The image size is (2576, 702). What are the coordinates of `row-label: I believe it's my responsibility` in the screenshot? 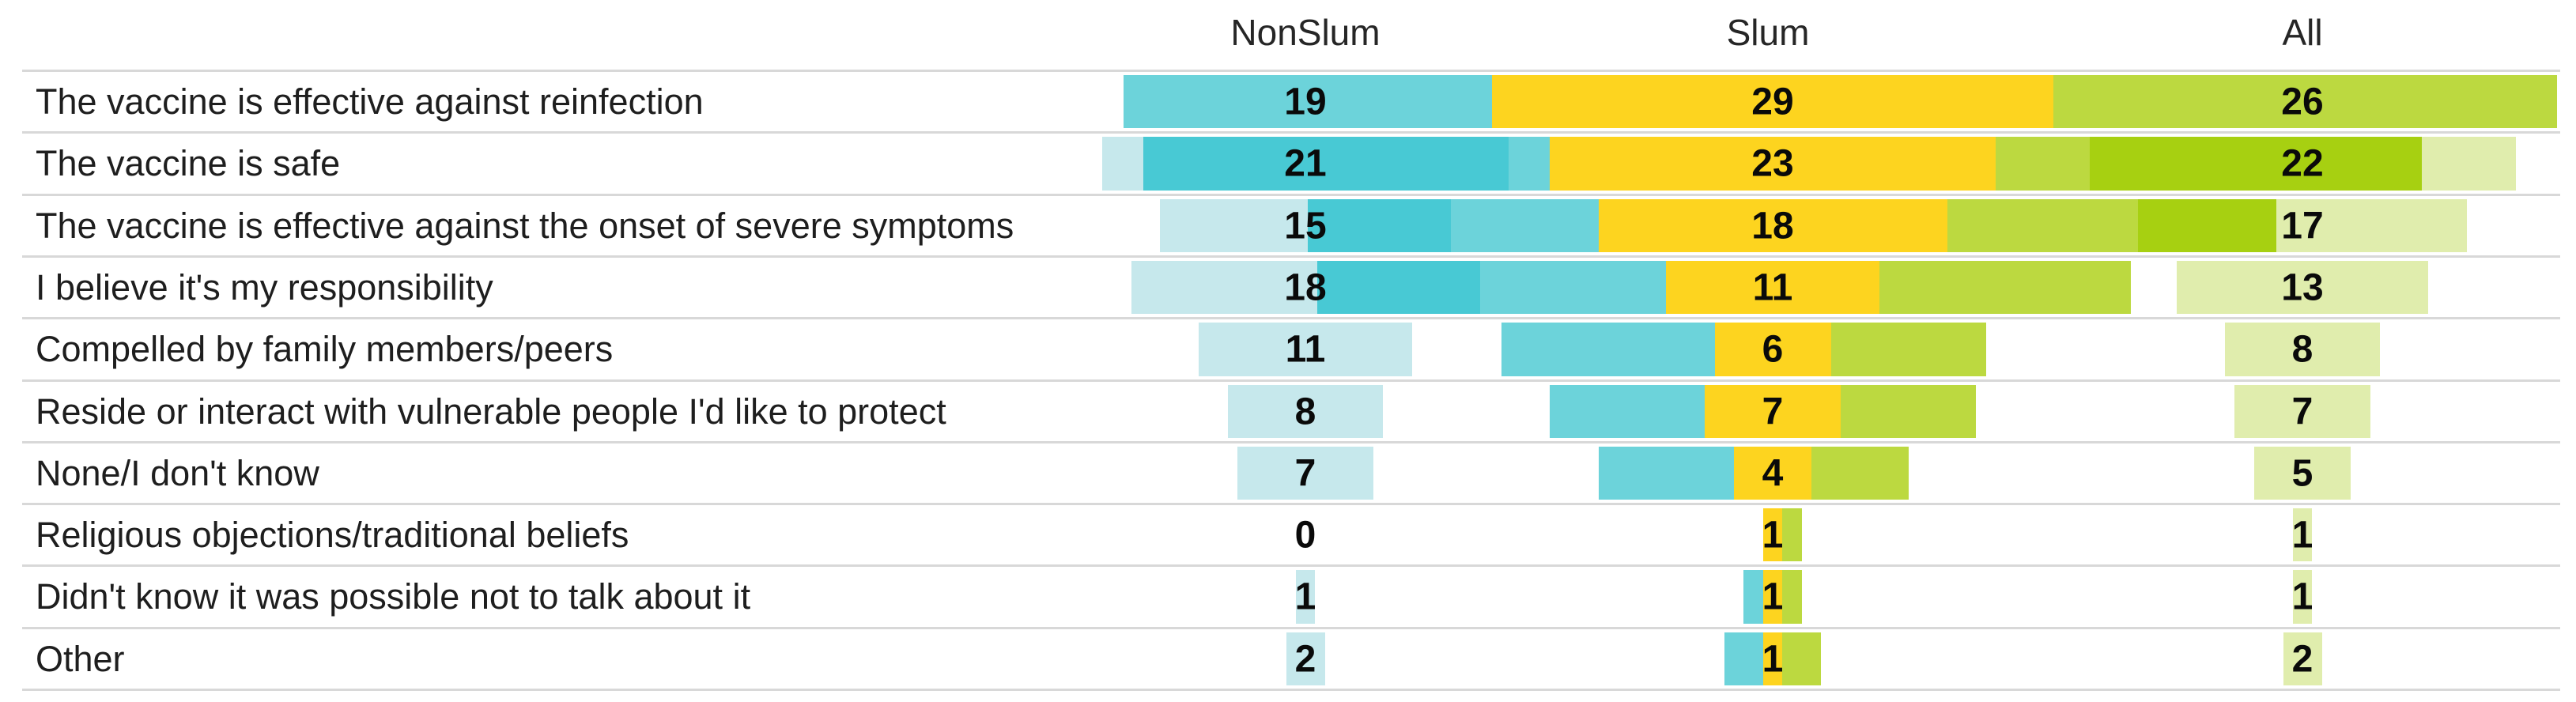 It's located at (264, 287).